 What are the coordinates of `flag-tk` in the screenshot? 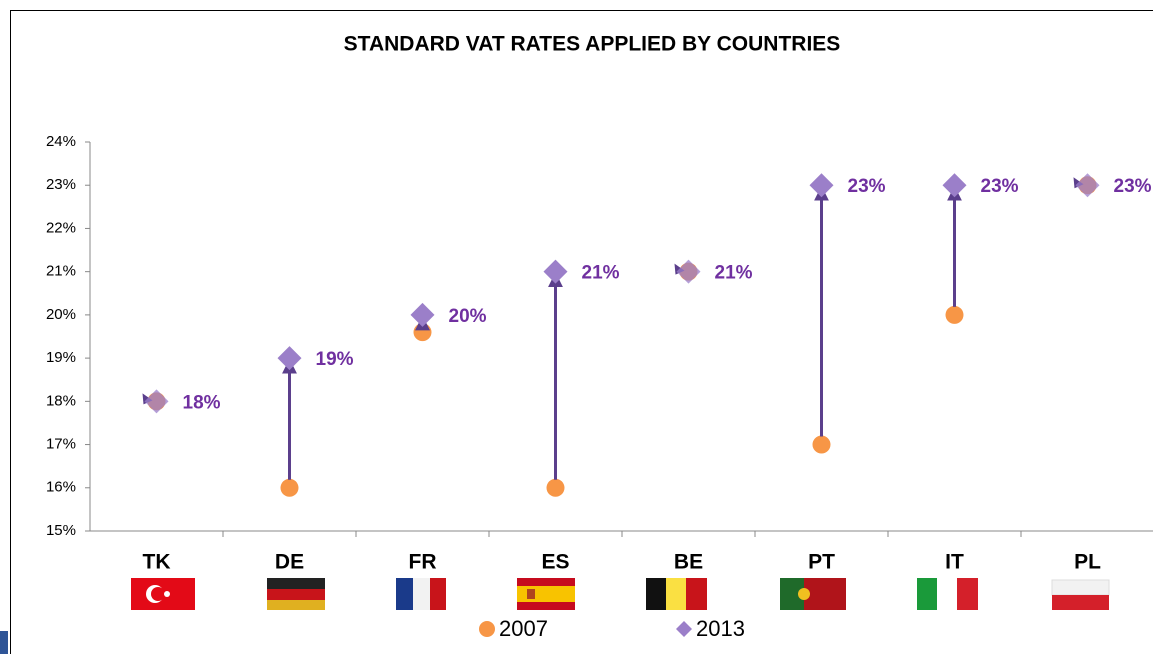 It's located at (163, 594).